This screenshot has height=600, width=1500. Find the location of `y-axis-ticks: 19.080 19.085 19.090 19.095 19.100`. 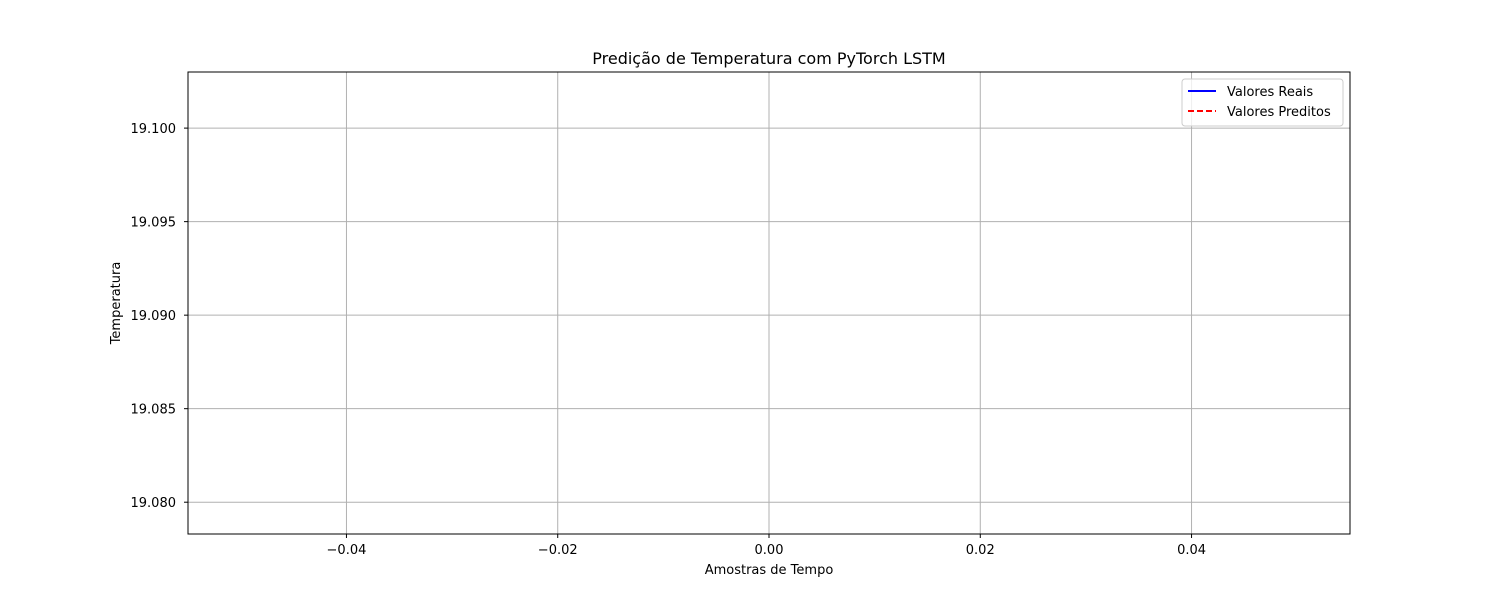

y-axis-ticks: 19.080 19.085 19.090 19.095 19.100 is located at coordinates (159, 316).